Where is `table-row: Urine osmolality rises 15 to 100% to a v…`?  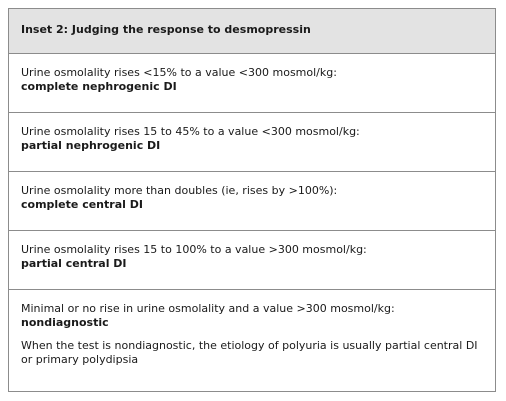
table-row: Urine osmolality rises 15 to 100% to a v… is located at coordinates (252, 260).